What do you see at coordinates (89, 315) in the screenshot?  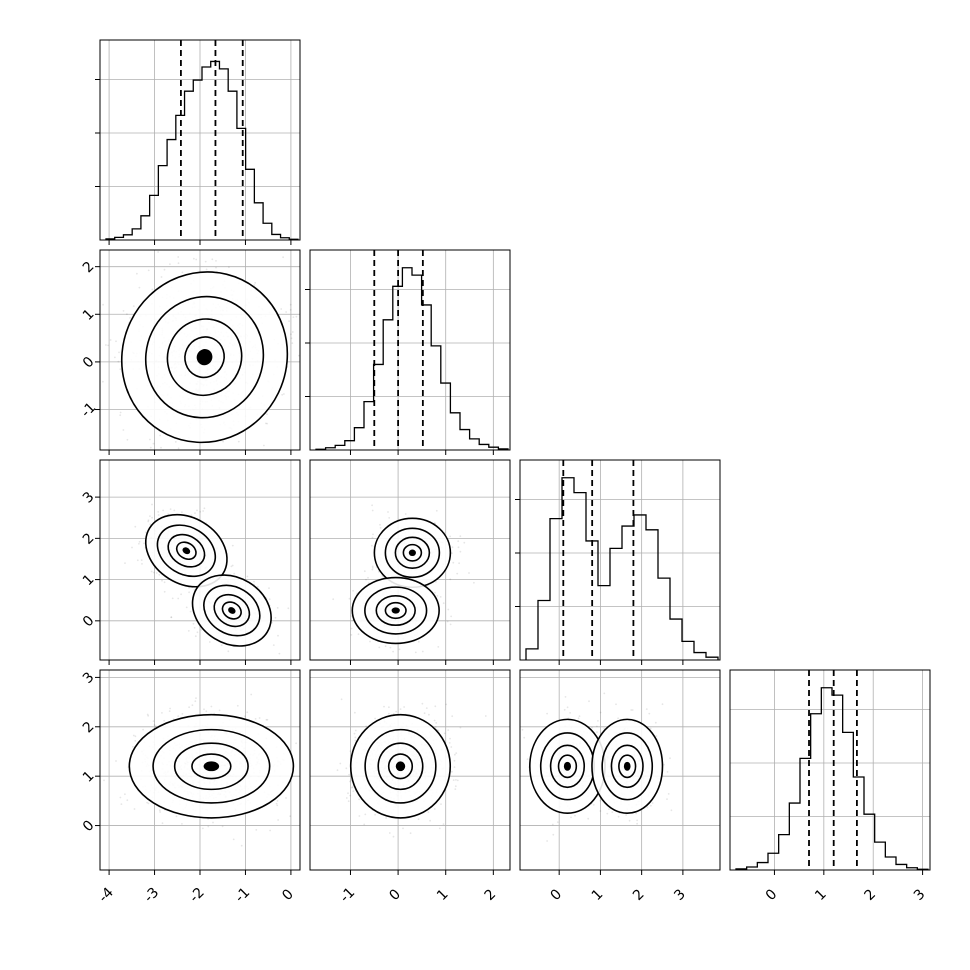 I see `y-tick-label: 1` at bounding box center [89, 315].